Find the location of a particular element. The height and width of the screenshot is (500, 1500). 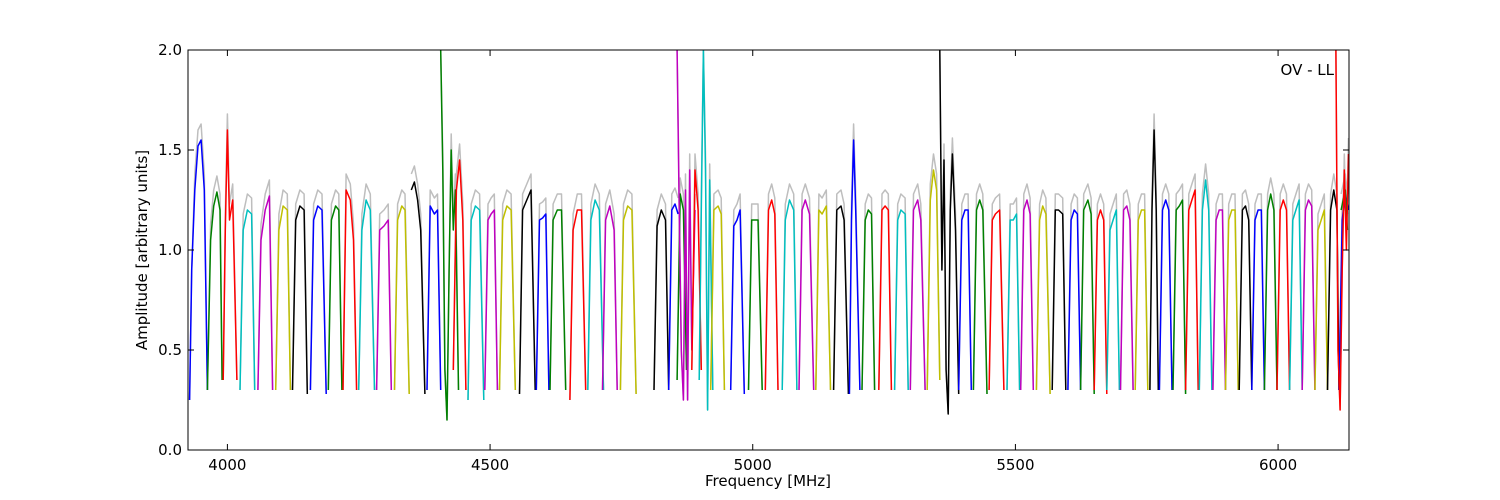

annotation-label: OV - LL is located at coordinates (1308, 70).